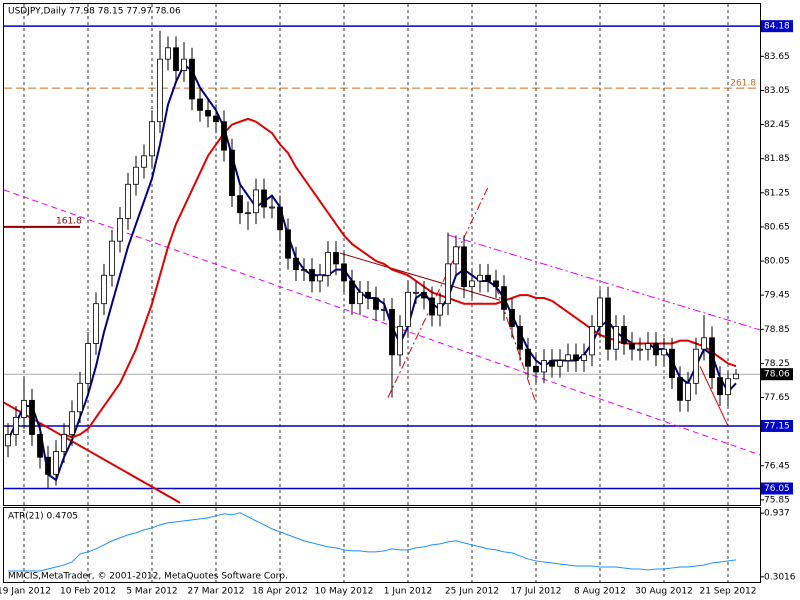 The height and width of the screenshot is (600, 800). Describe the element at coordinates (727, 592) in the screenshot. I see `x-tick-label: 21 Sep 2012` at that location.